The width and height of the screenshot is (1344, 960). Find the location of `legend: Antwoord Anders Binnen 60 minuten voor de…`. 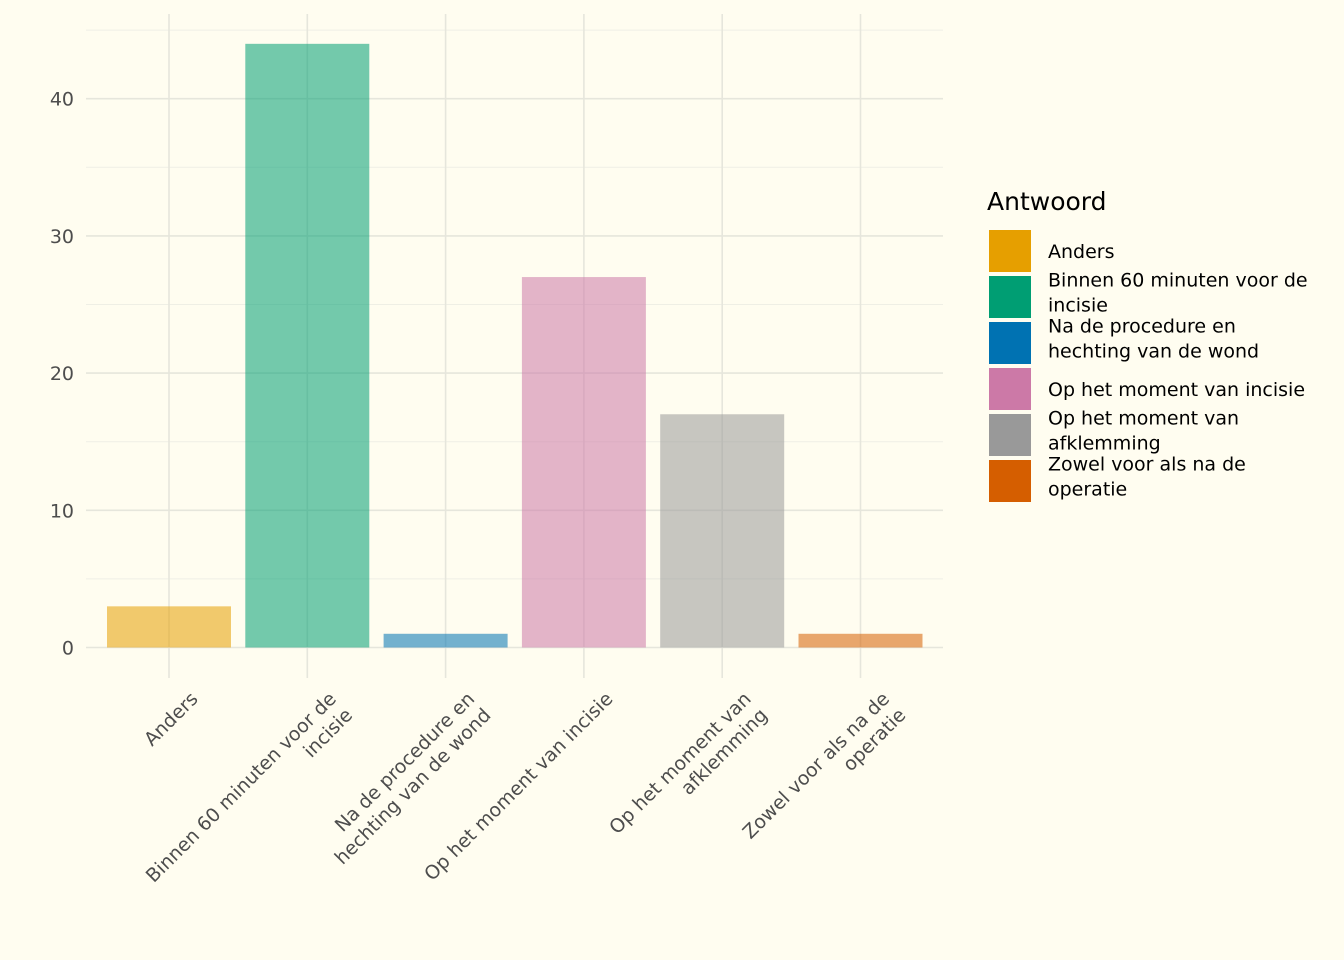

legend: Antwoord Anders Binnen 60 minuten voor de… is located at coordinates (1147, 344).